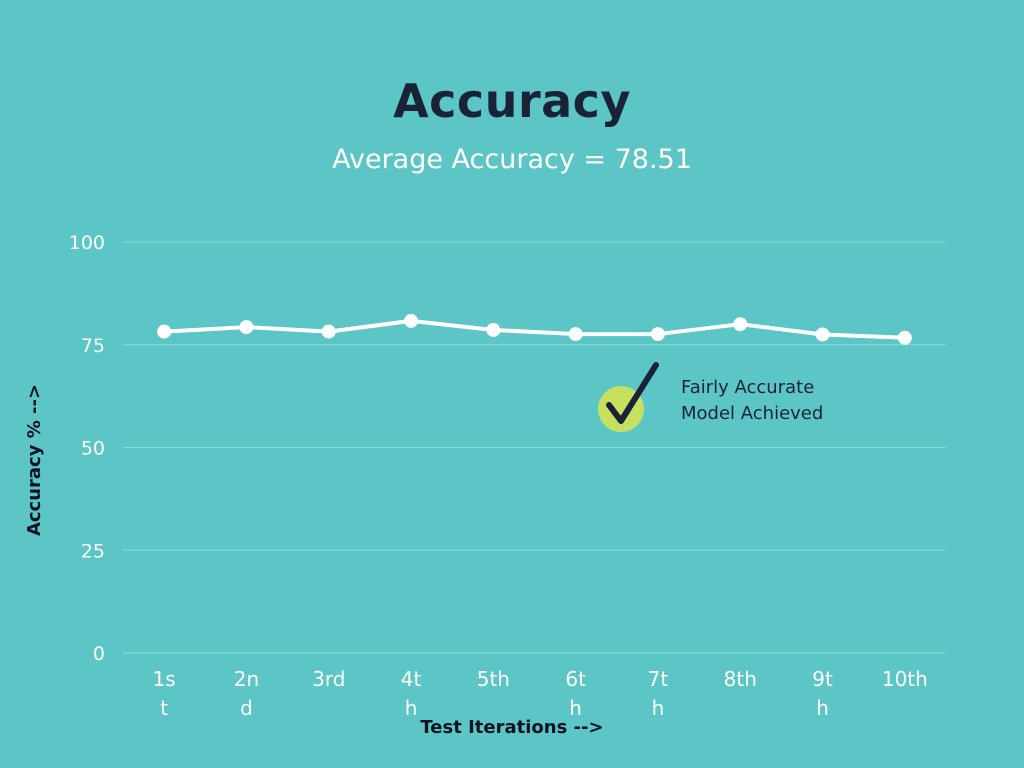 This screenshot has height=768, width=1024. I want to click on x-tick-label-line: 5th, so click(493, 679).